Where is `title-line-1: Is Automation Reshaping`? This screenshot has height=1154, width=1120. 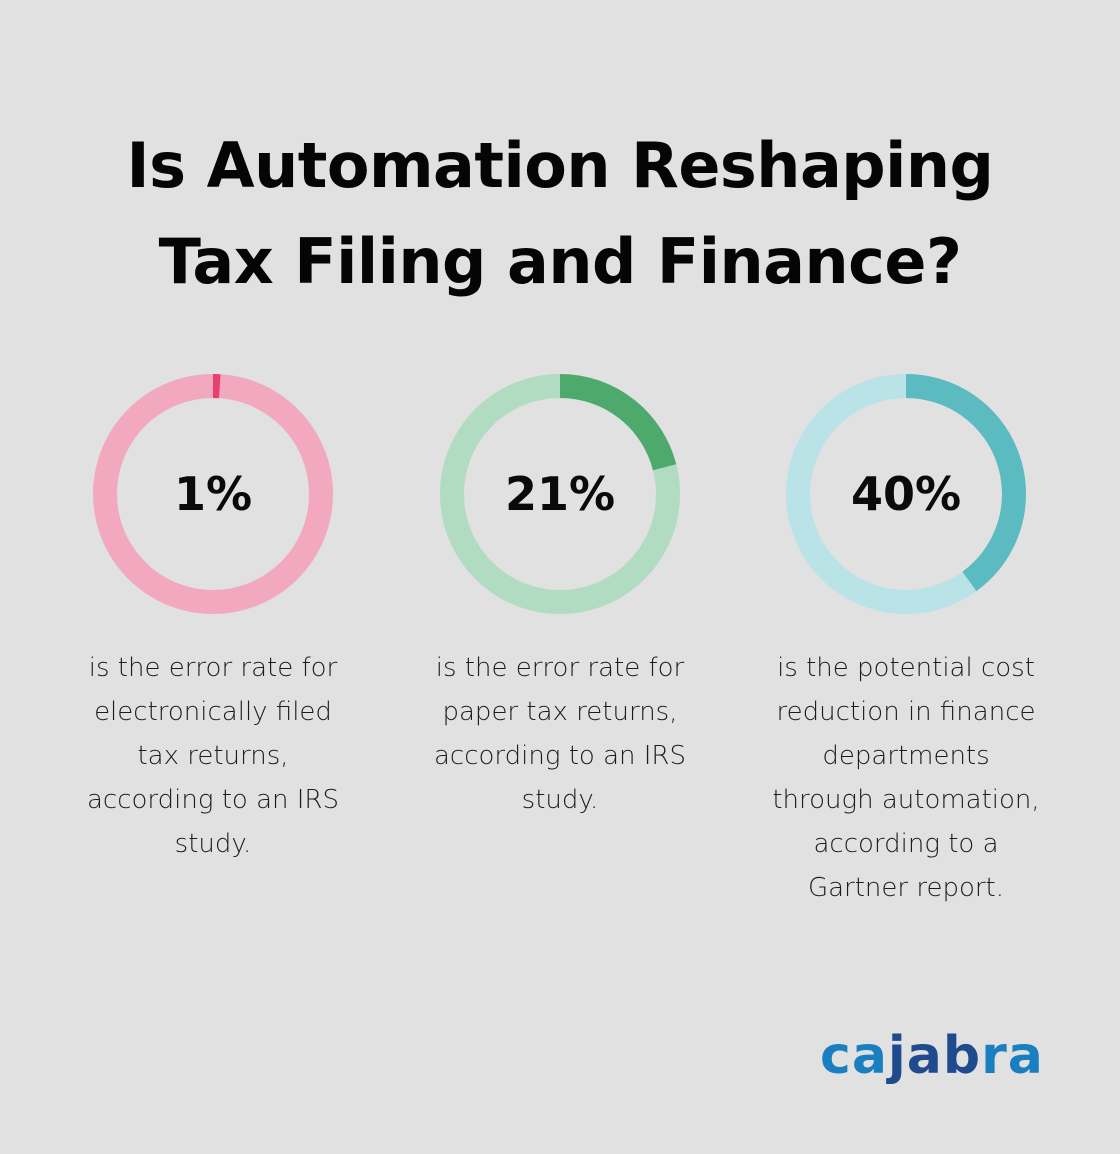
title-line-1: Is Automation Reshaping is located at coordinates (560, 165).